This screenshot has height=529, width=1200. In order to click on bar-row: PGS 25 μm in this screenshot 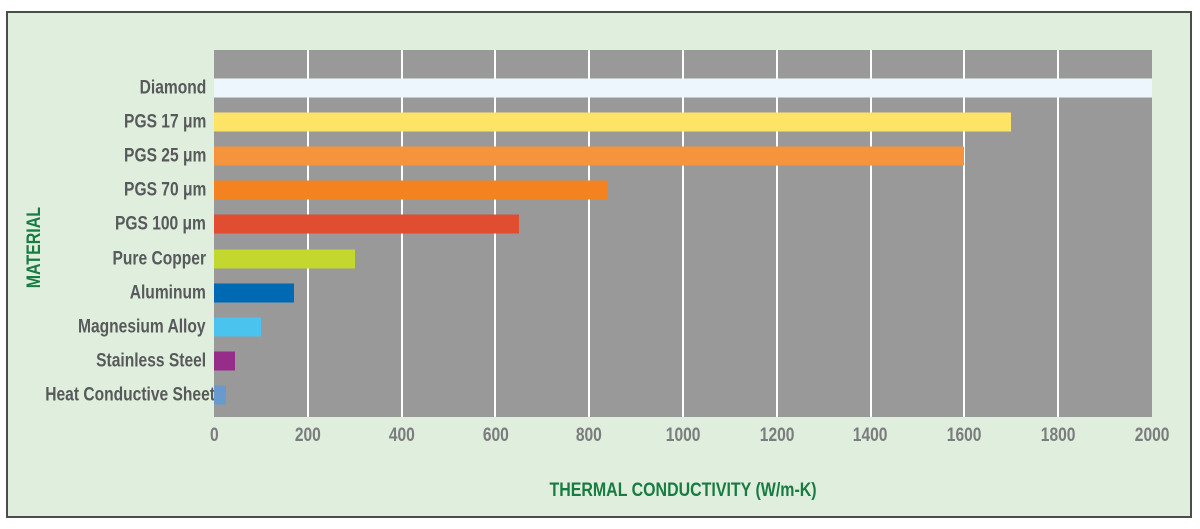, I will do `click(580, 156)`.